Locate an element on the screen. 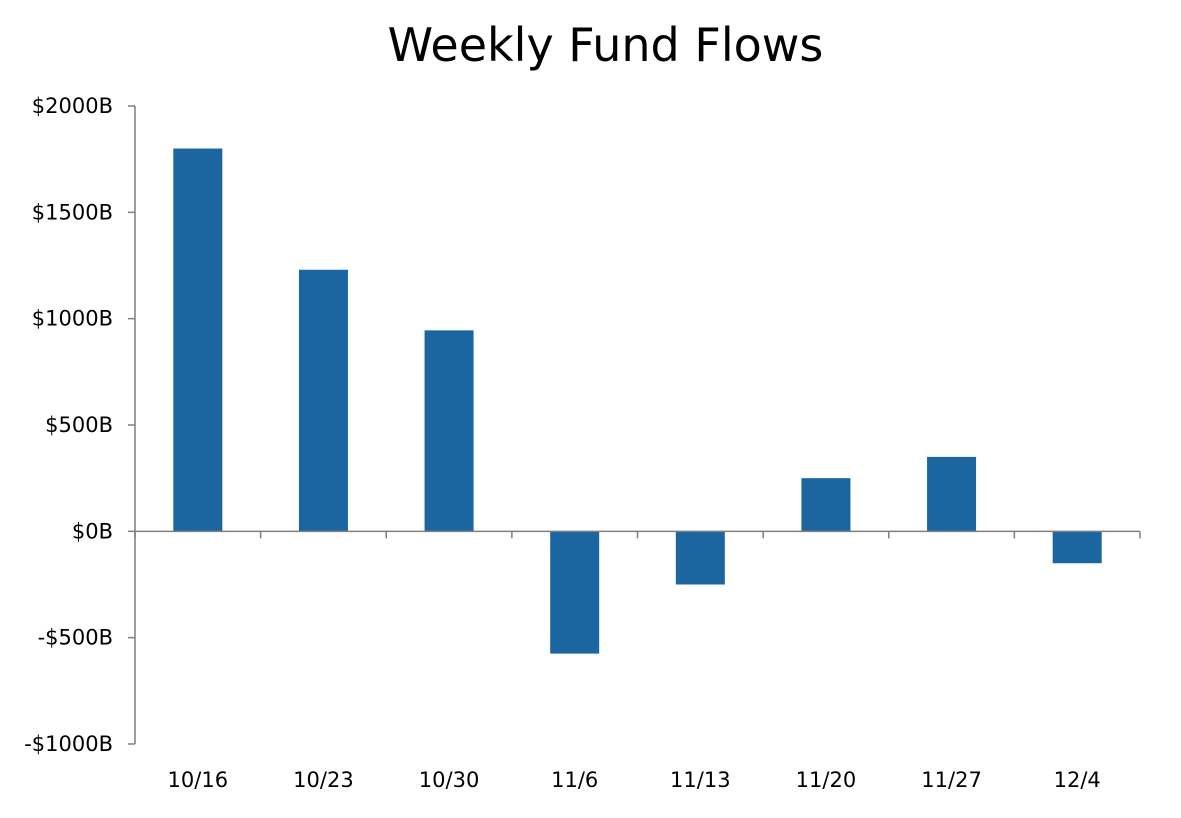 The height and width of the screenshot is (818, 1181). y-tick-label: $500B is located at coordinates (79, 425).